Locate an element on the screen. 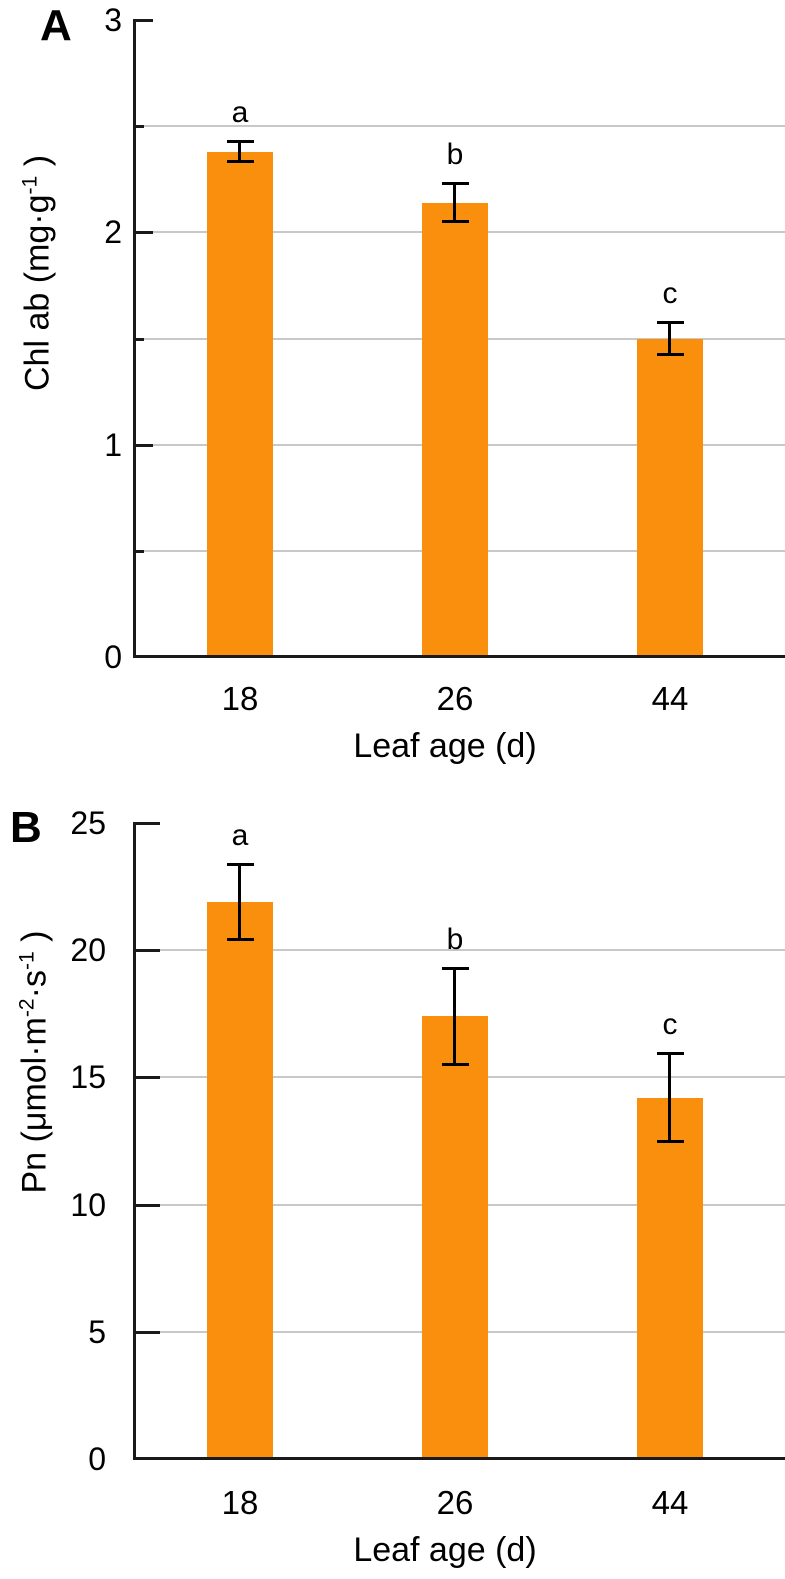  y-tick-label: 1 is located at coordinates (113, 445).